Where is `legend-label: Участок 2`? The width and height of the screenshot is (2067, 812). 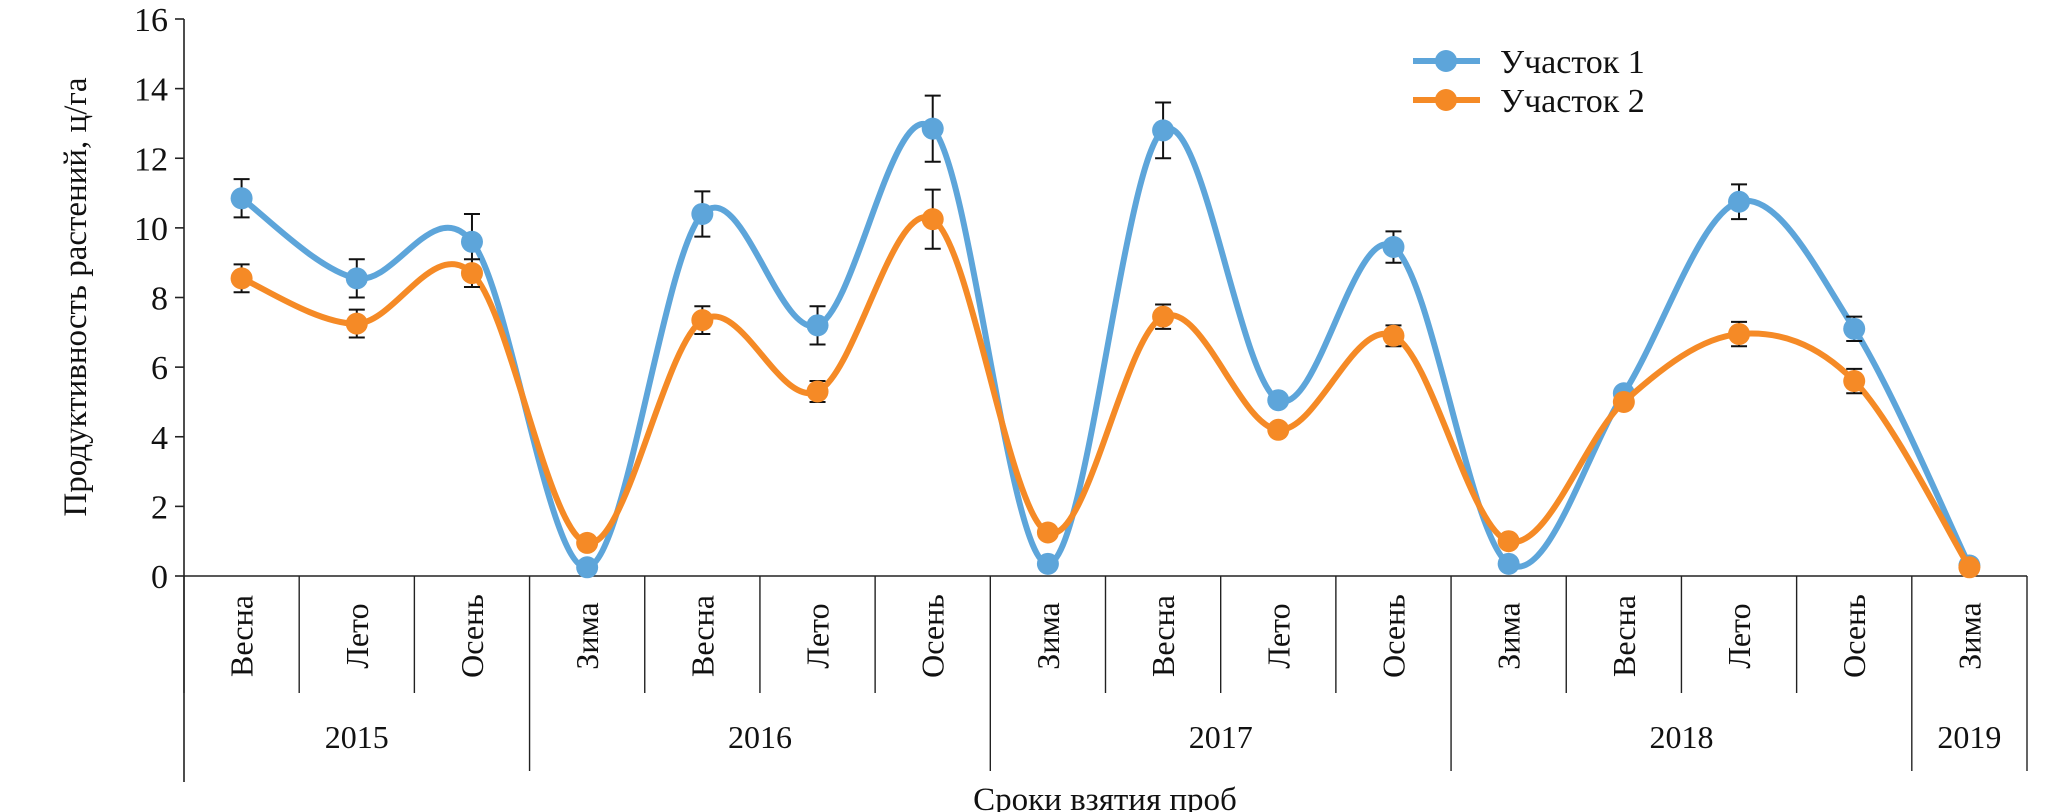
legend-label: Участок 2 is located at coordinates (1572, 101).